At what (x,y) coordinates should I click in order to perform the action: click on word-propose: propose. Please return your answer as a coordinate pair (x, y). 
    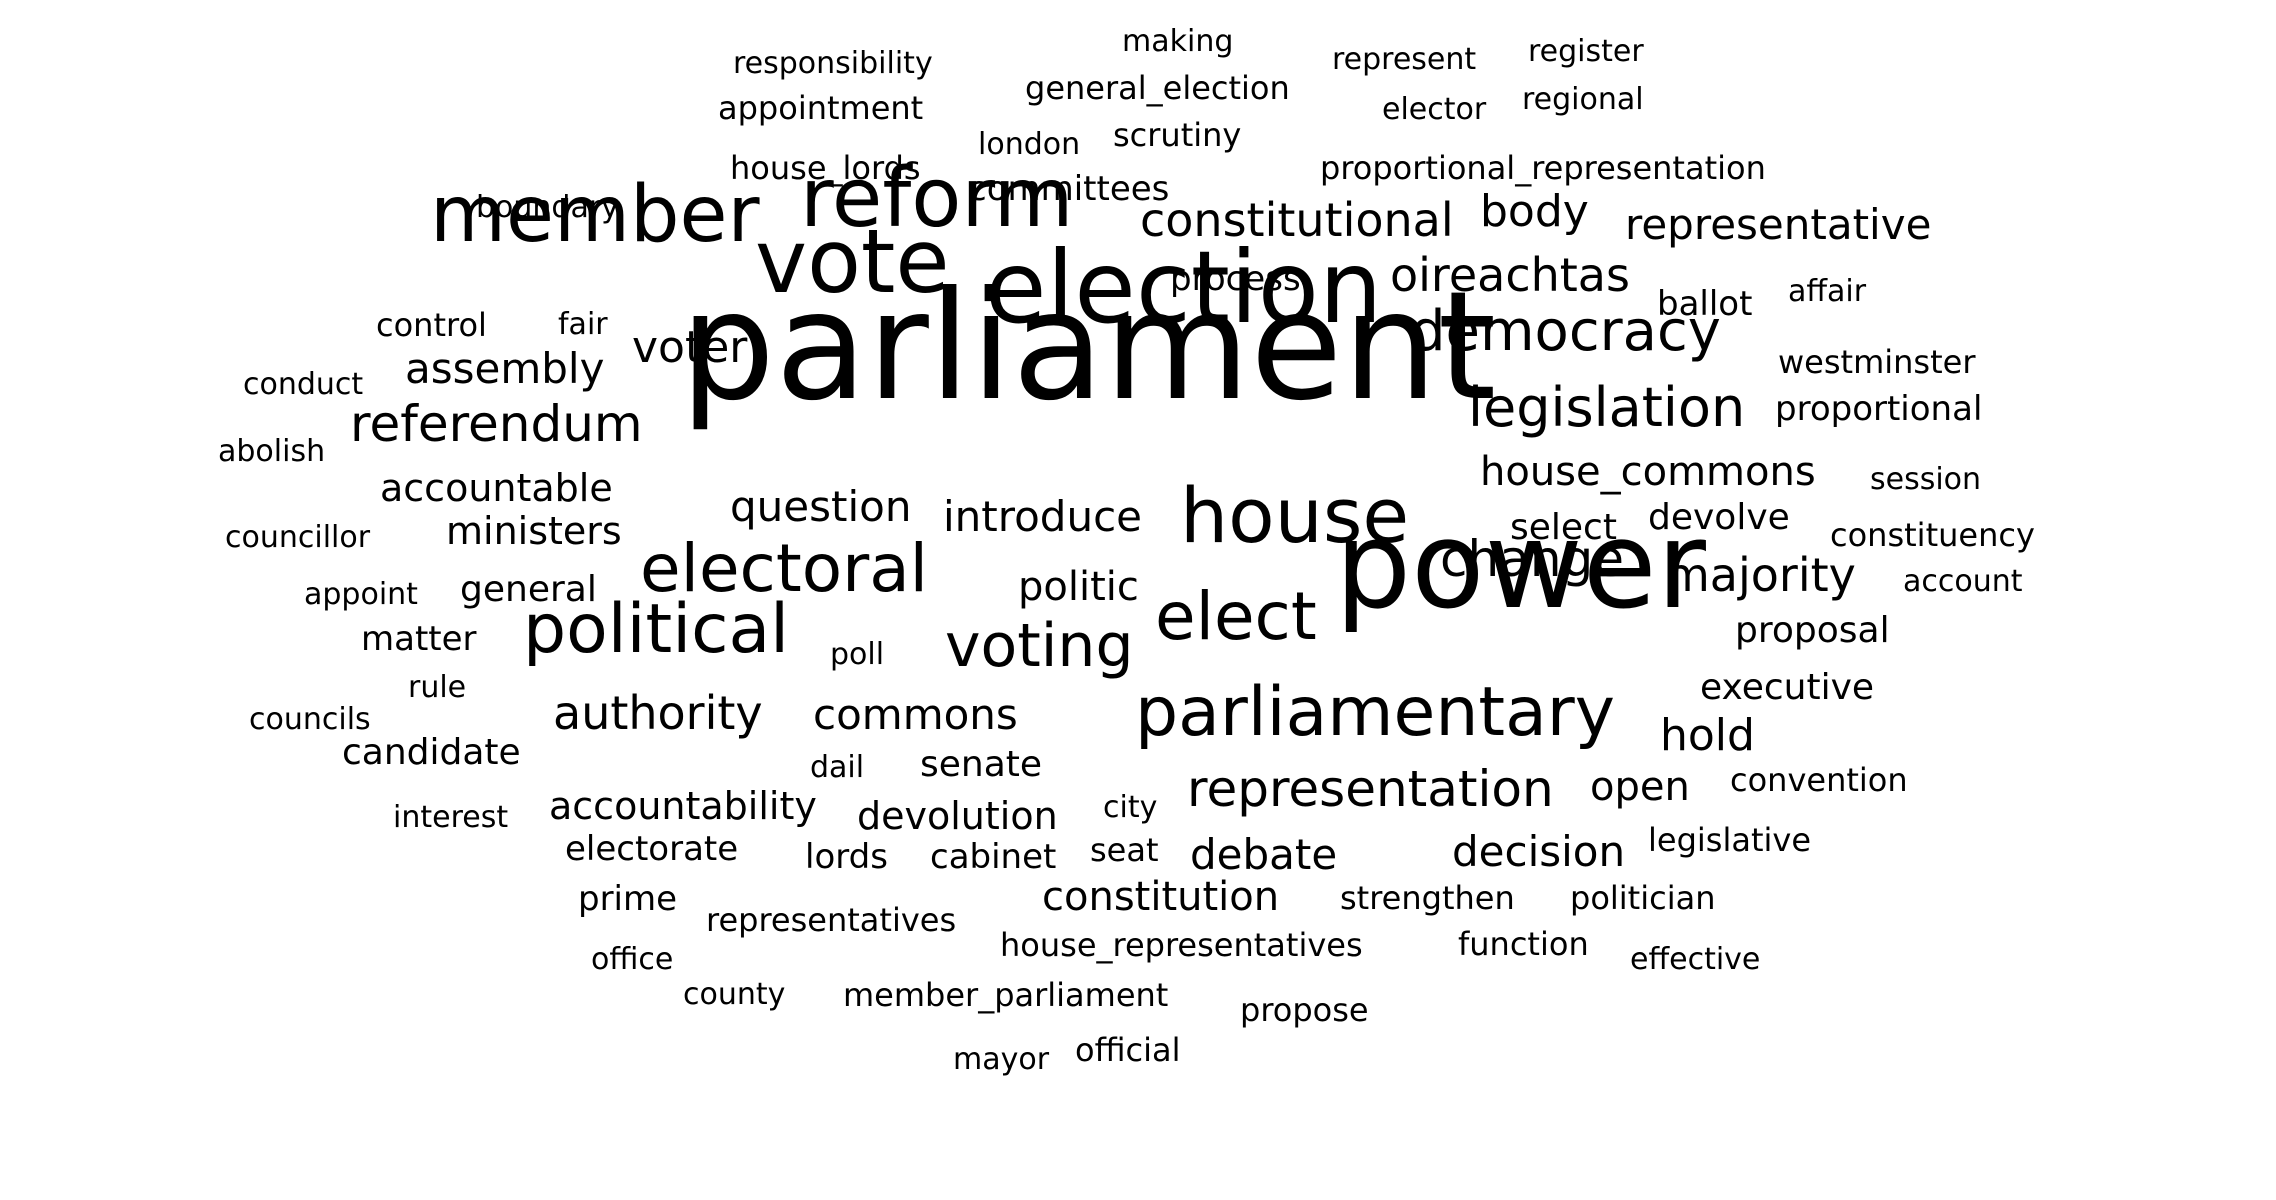
    Looking at the image, I should click on (1304, 1009).